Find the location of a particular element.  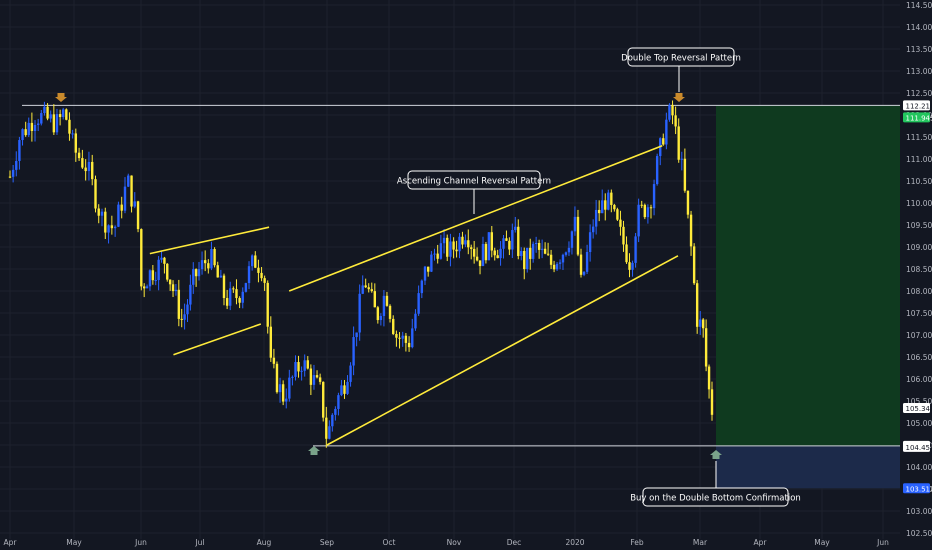

double-top-label: Double Top Reversal Pattern is located at coordinates (681, 69).